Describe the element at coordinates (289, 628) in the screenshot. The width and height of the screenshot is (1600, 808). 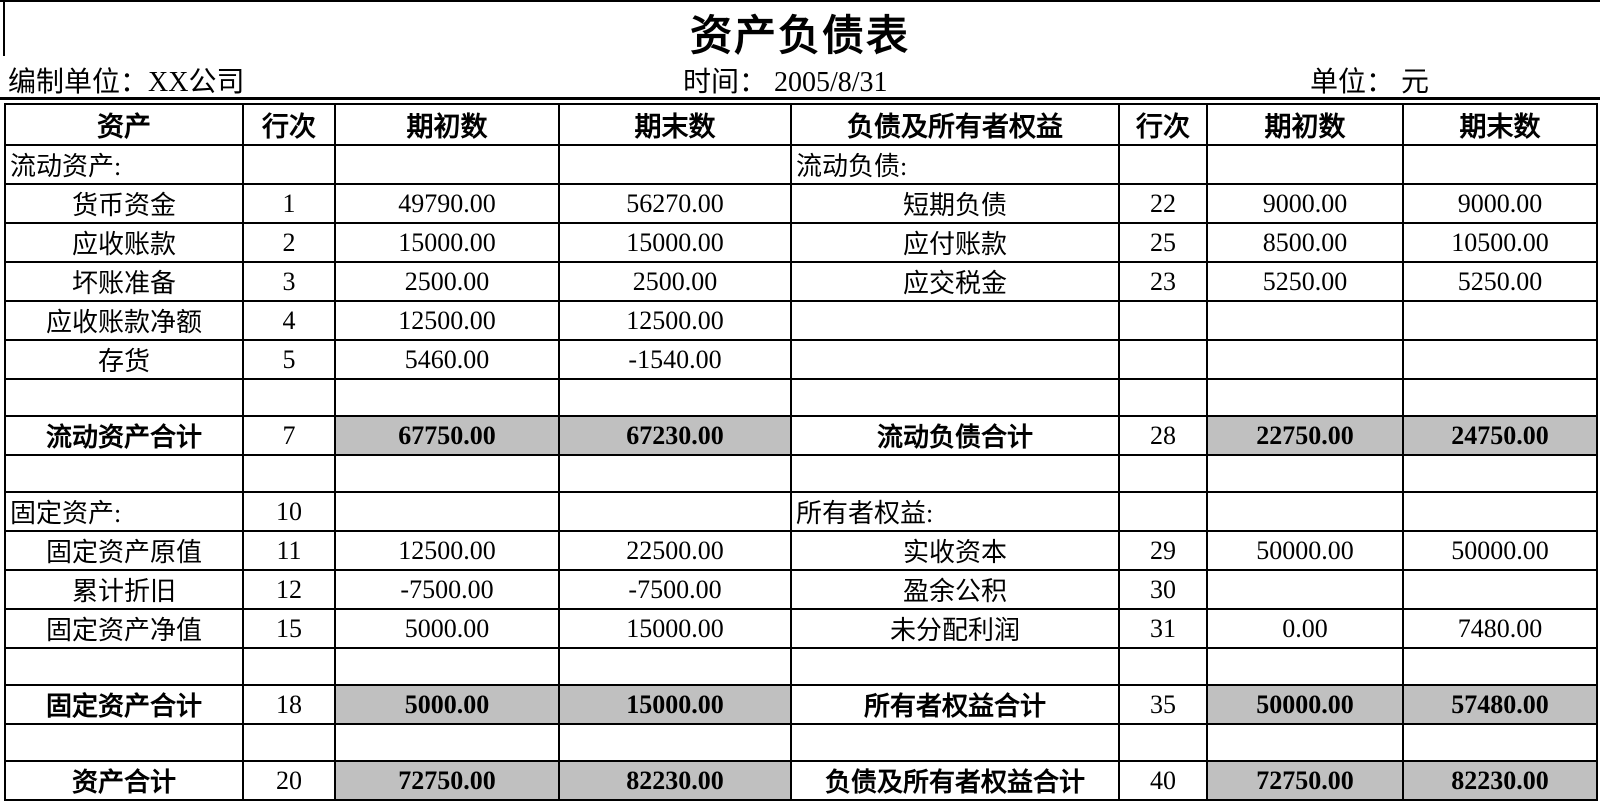
I see `table-cell: 15` at that location.